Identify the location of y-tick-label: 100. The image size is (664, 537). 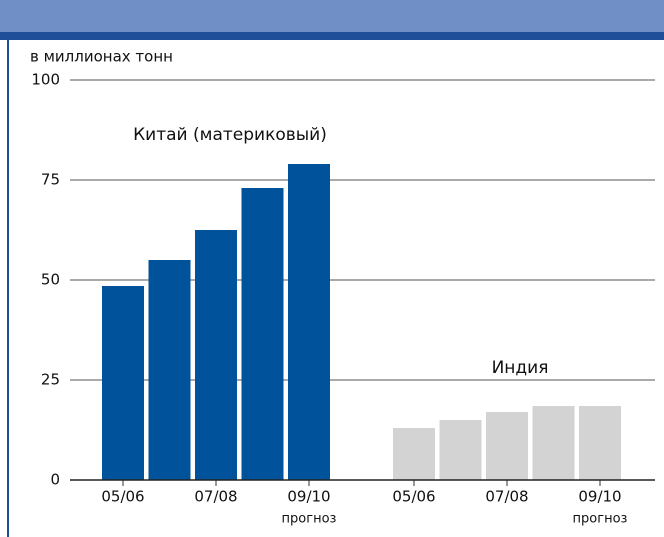
(45, 80).